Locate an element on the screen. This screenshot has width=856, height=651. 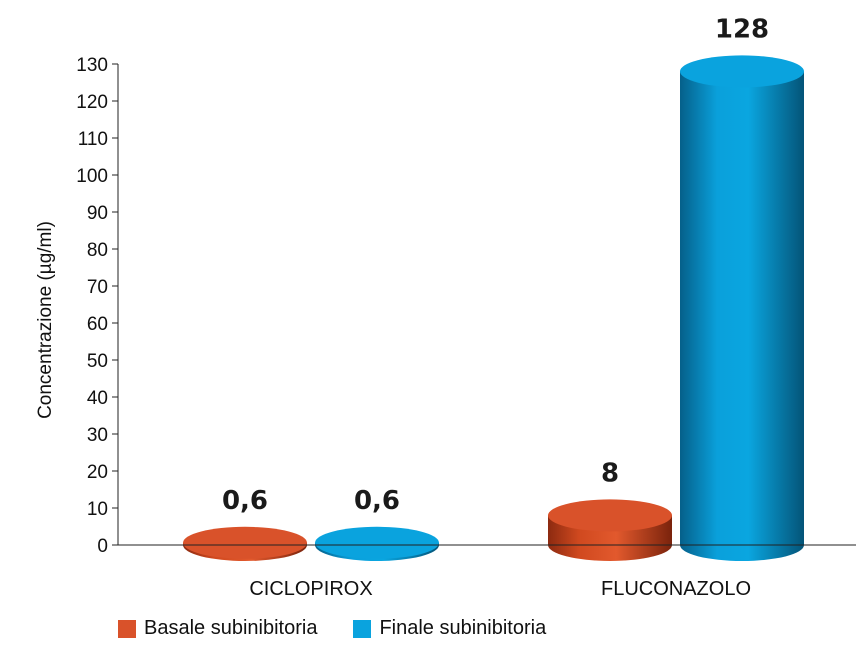
y-axis-label: Concentrazione (µg/ml) is located at coordinates (45, 320).